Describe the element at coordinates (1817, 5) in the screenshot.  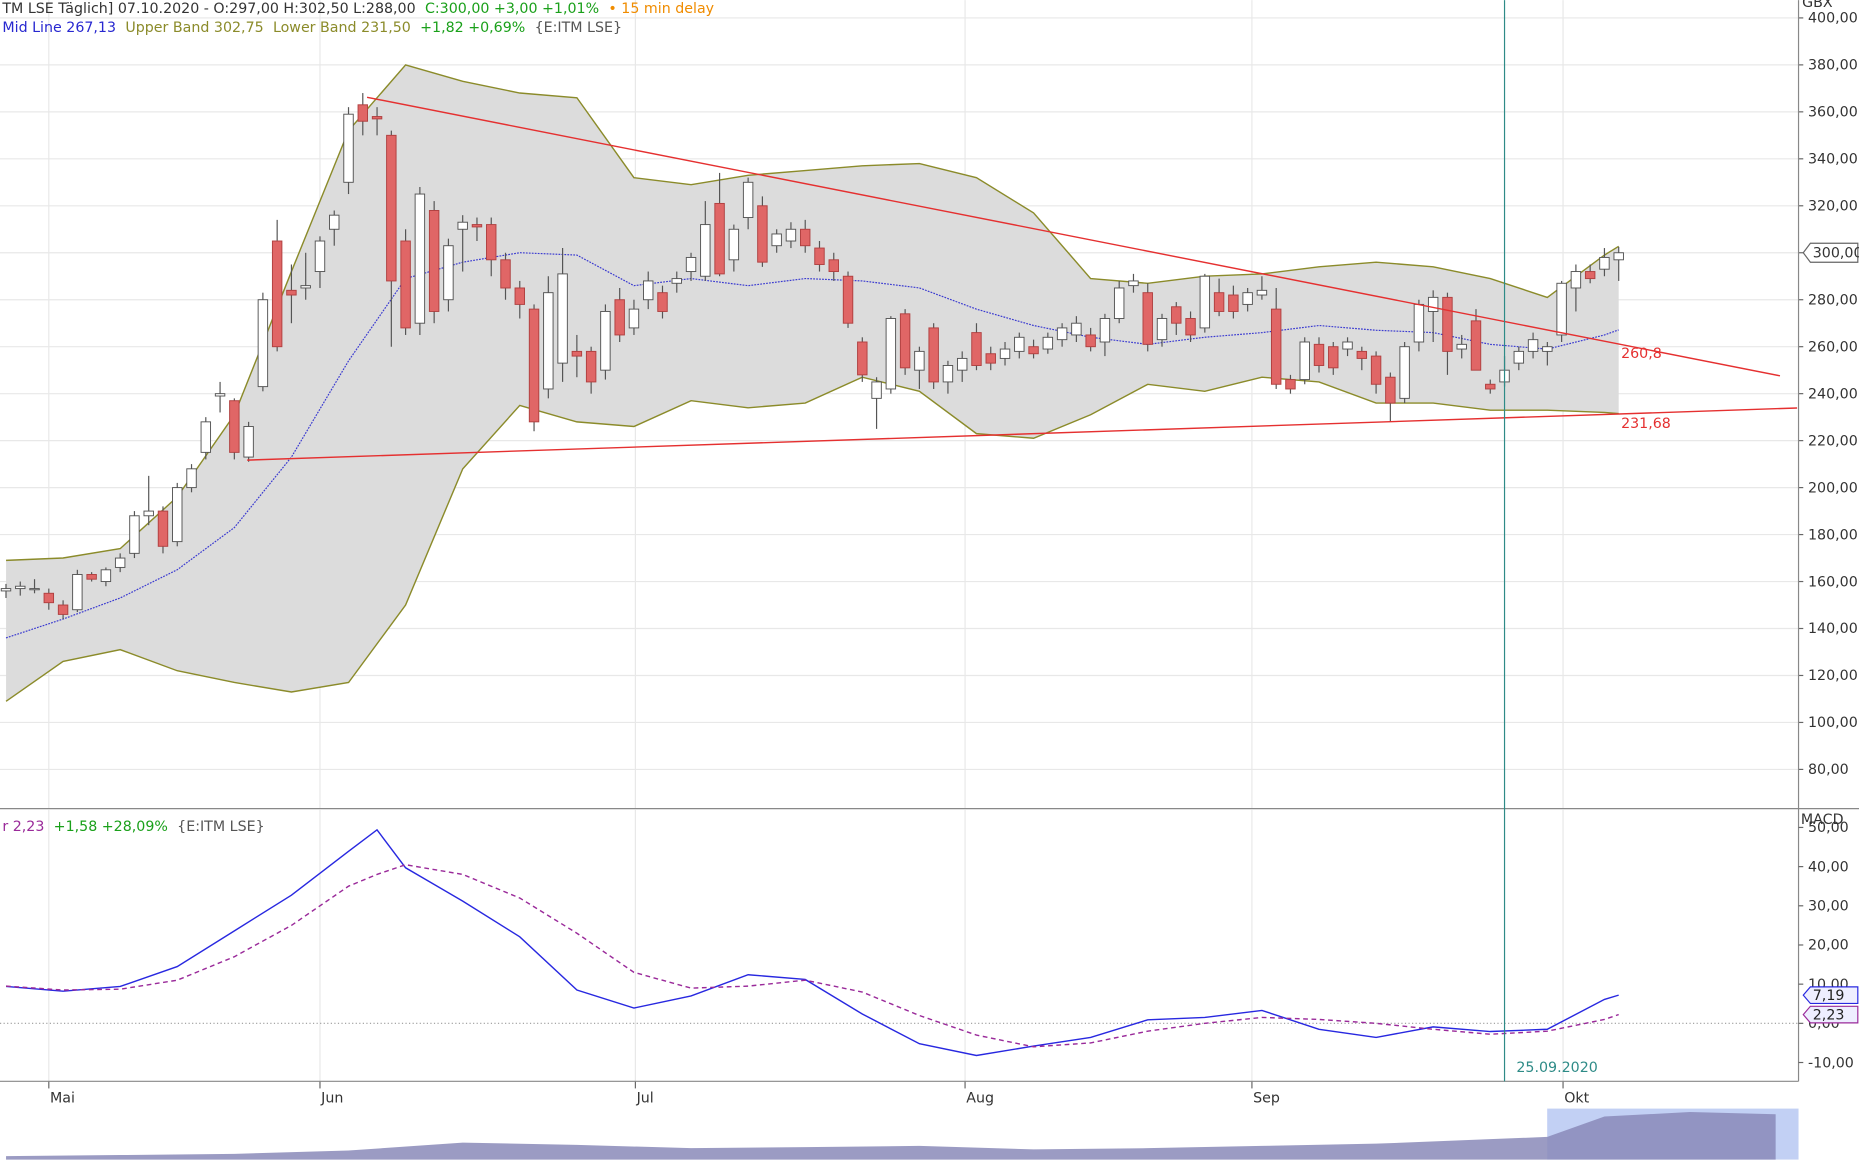
I see `y-axis-label: GBX` at that location.